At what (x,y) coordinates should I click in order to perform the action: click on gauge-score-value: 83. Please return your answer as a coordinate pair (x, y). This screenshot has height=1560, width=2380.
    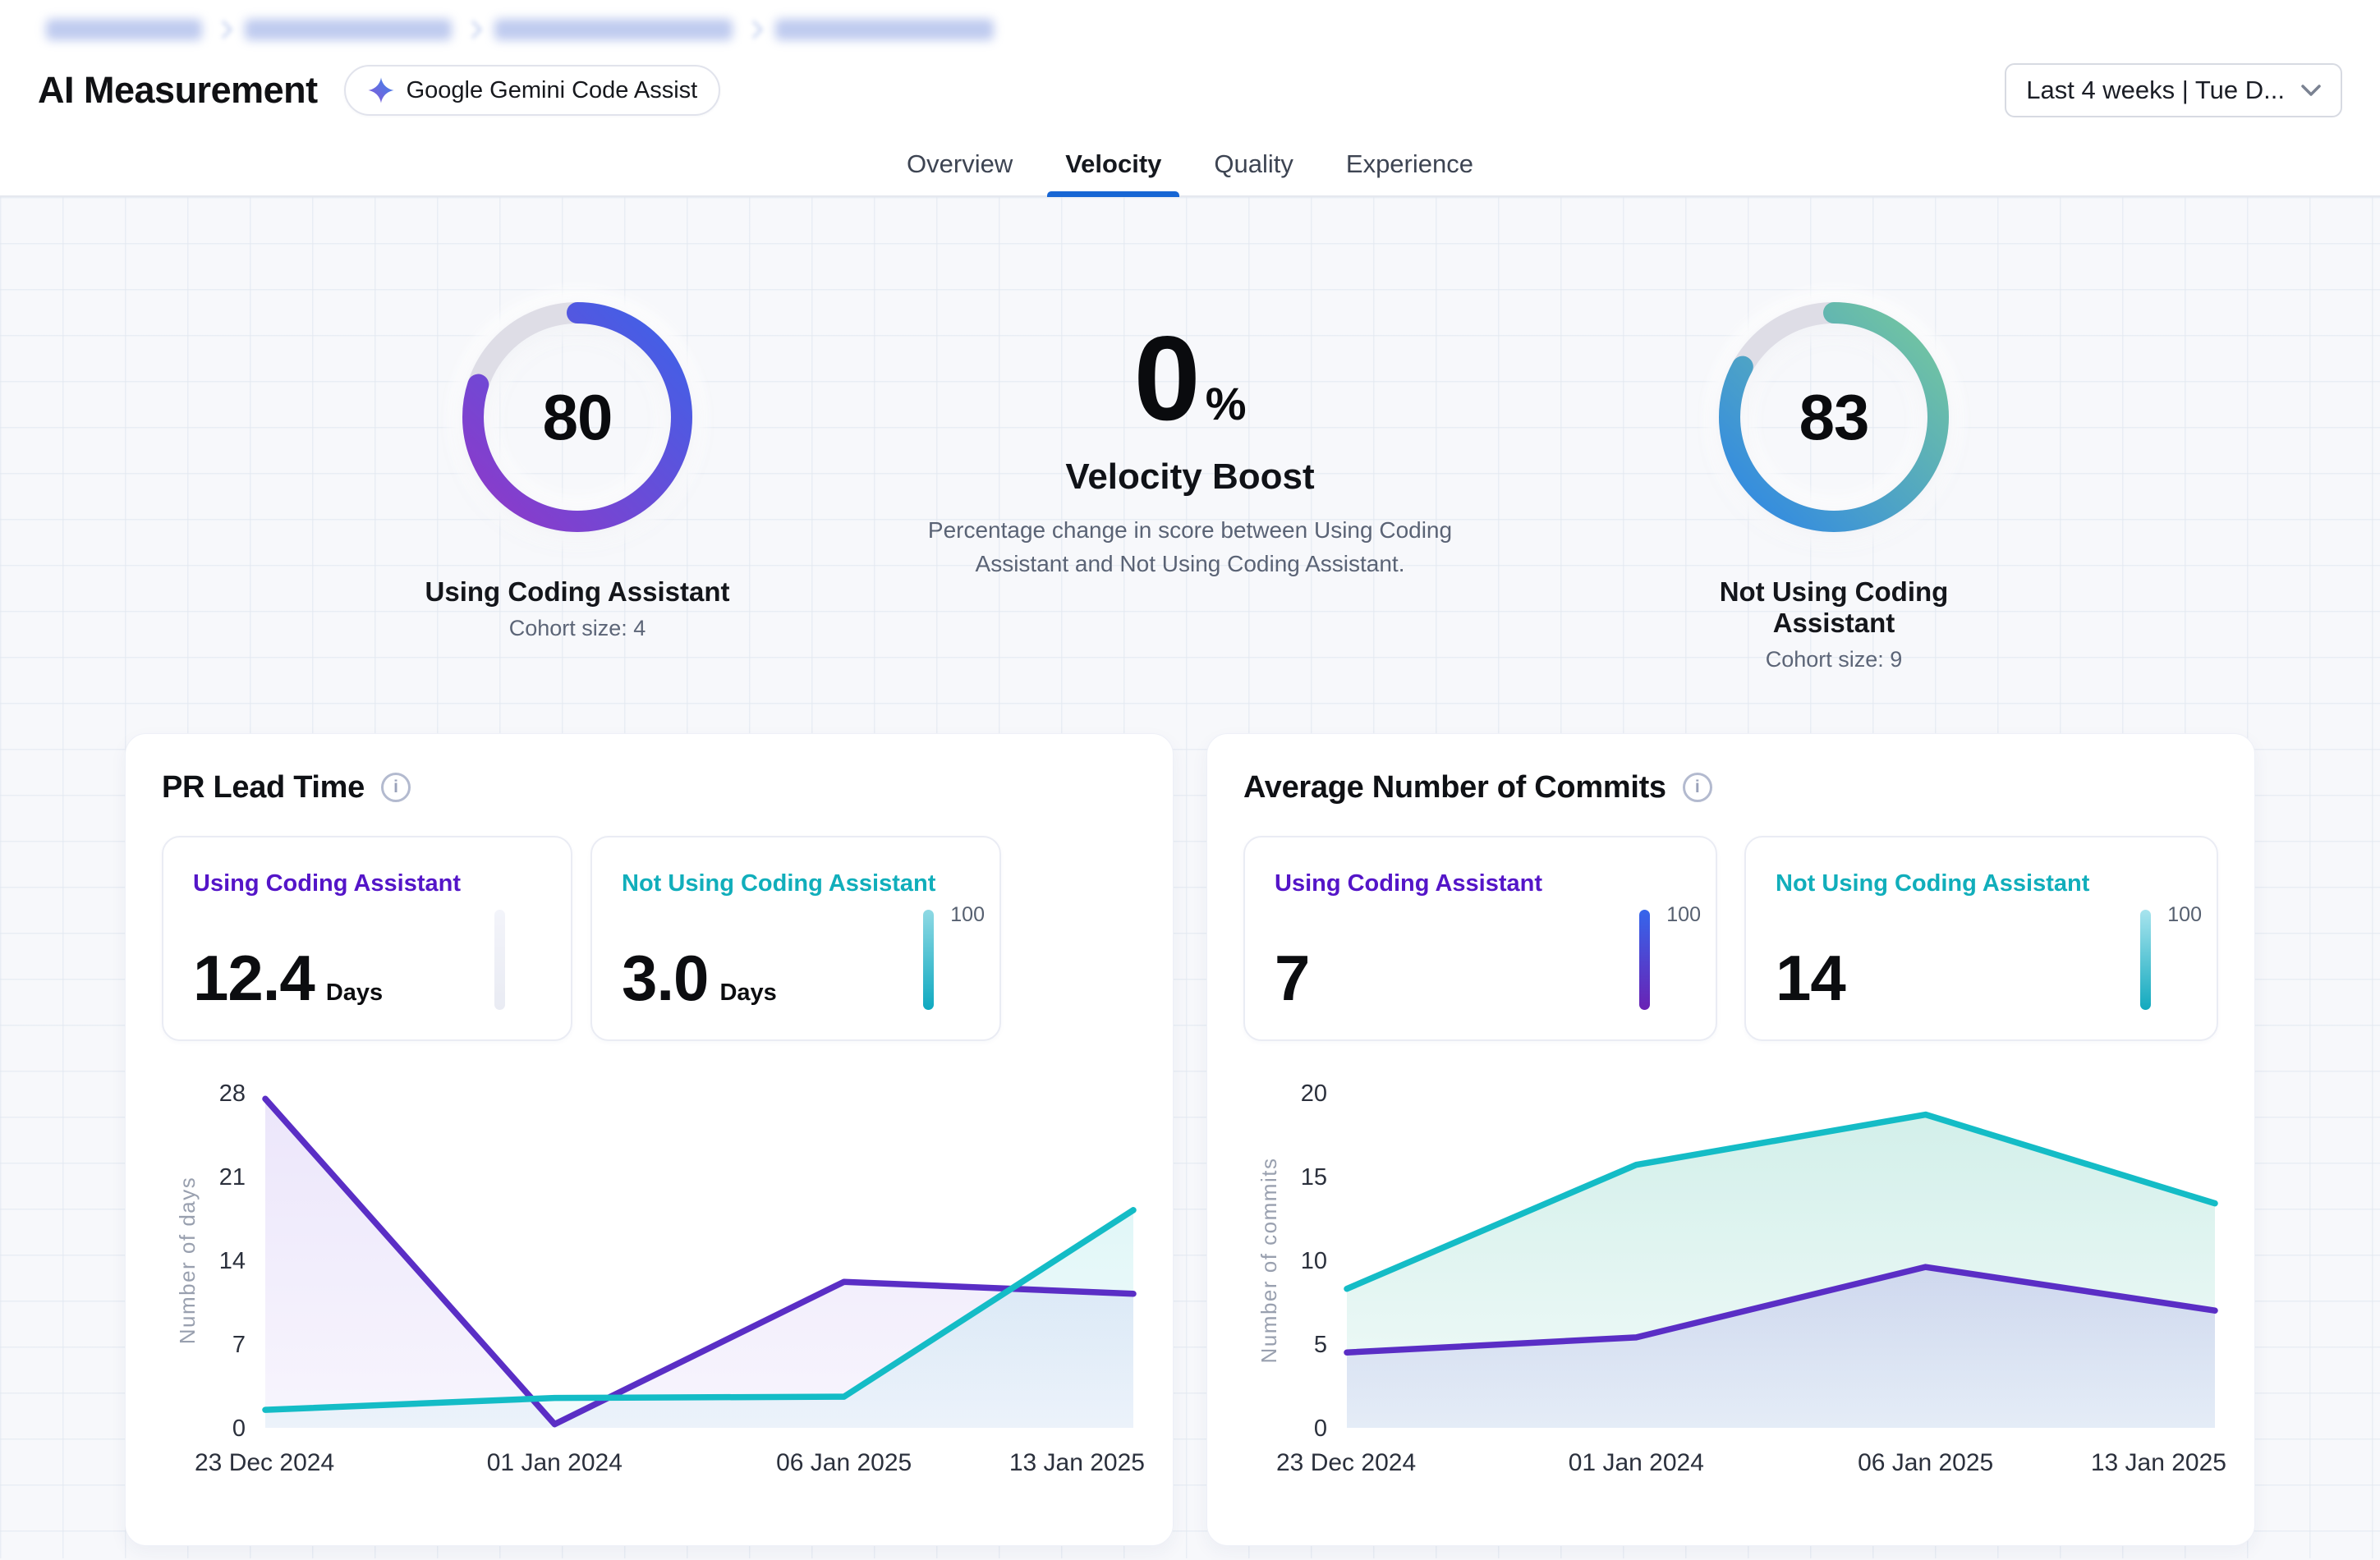
    Looking at the image, I should click on (1834, 416).